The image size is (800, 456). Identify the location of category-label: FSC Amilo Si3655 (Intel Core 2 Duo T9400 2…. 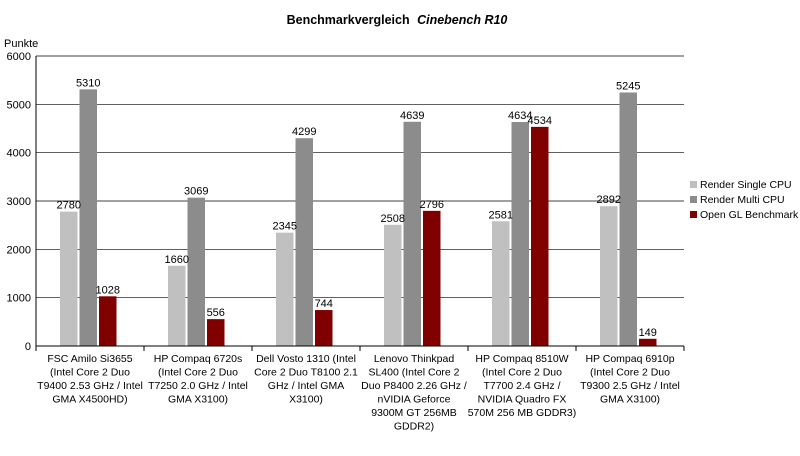
(90, 379).